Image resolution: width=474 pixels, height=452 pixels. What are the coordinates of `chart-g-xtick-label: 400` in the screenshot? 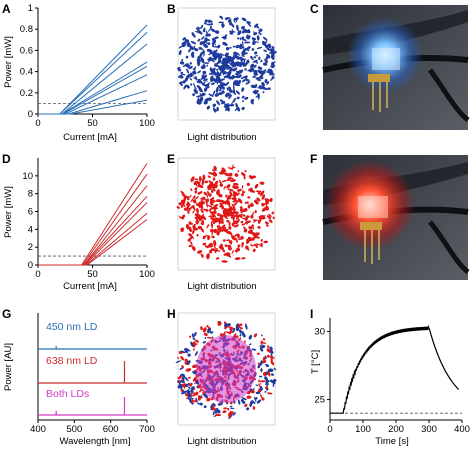 It's located at (38, 429).